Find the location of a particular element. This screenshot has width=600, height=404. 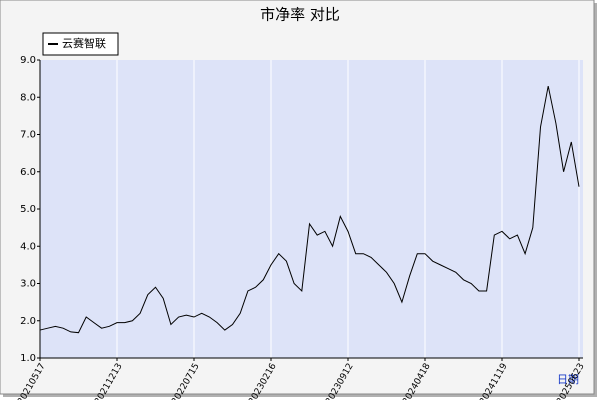

x-axis-label: 日期 is located at coordinates (568, 379).